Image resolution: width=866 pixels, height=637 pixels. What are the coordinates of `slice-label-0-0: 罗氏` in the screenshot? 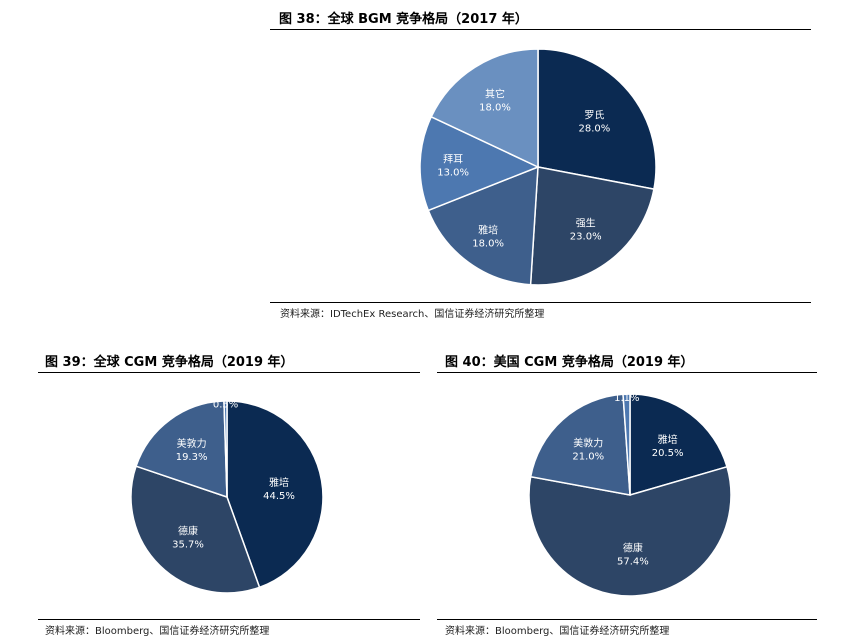 It's located at (594, 115).